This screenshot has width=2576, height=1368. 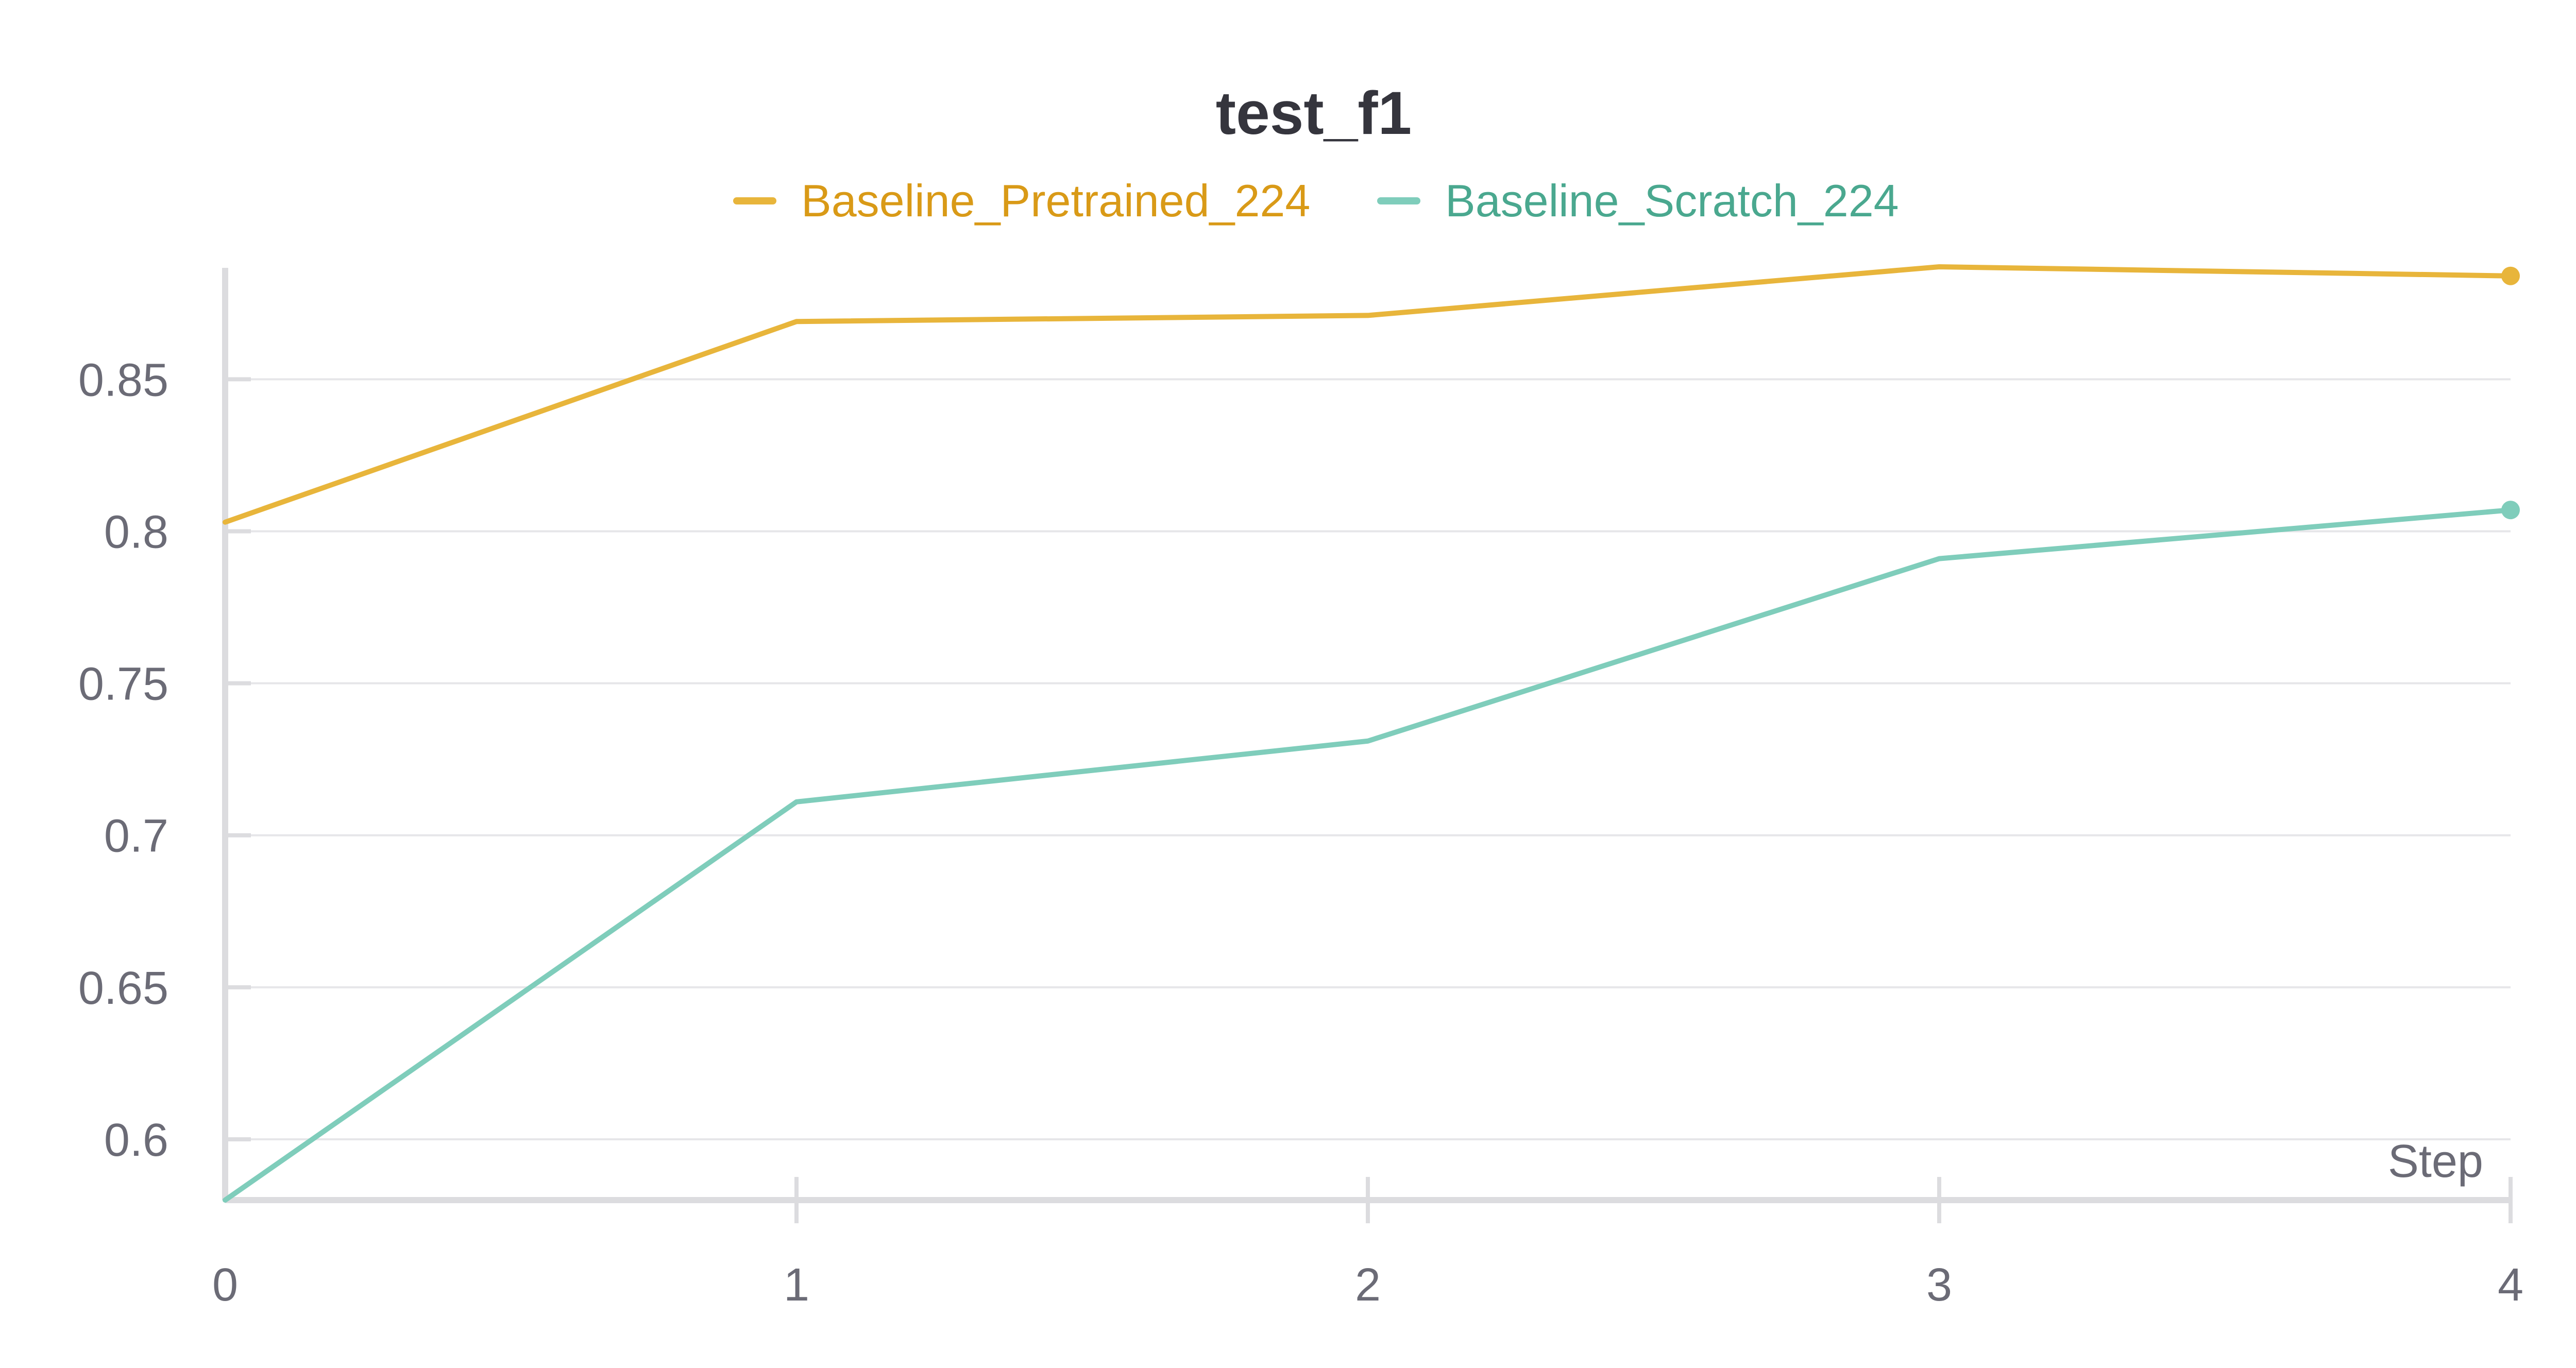 What do you see at coordinates (225, 1285) in the screenshot?
I see `x-tick-label: 0` at bounding box center [225, 1285].